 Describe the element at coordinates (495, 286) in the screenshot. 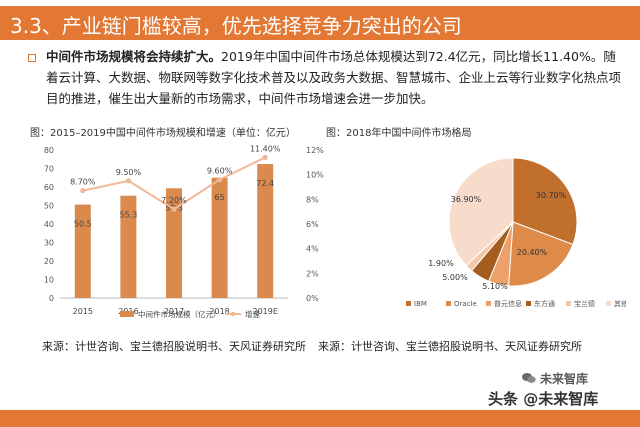

I see `pie-slice-label: 5.10%` at that location.